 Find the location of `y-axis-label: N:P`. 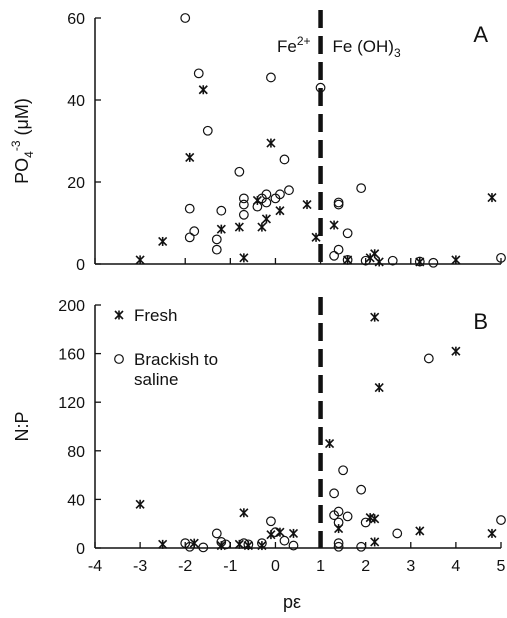

y-axis-label: N:P is located at coordinates (22, 426).